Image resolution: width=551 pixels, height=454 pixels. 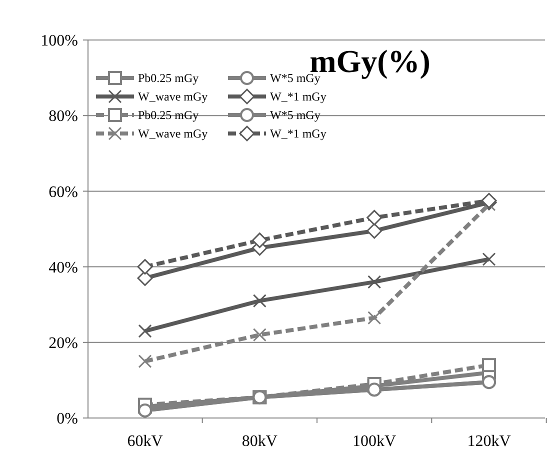 I want to click on y-tick-label: 40%, so click(x=63, y=267).